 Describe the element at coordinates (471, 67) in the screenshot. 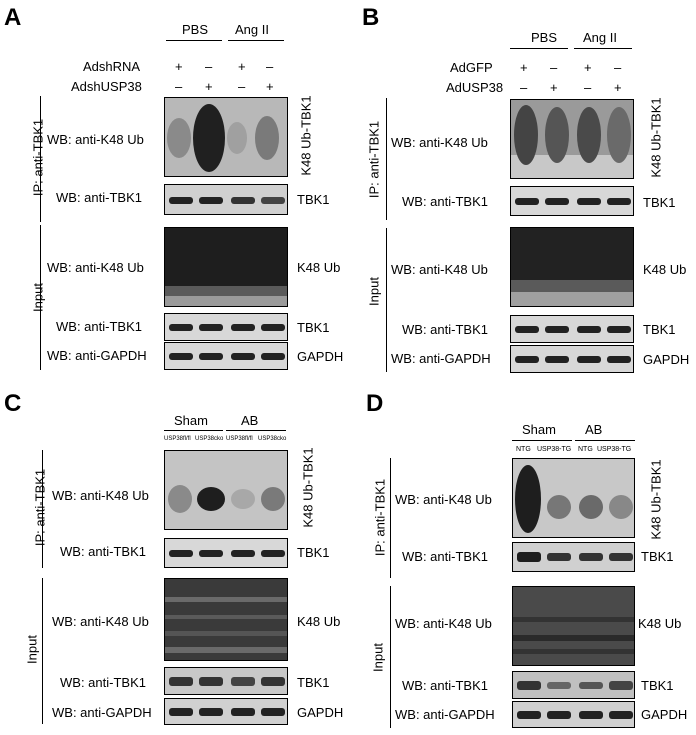

I see `treatment-label-1: AdGFP` at that location.